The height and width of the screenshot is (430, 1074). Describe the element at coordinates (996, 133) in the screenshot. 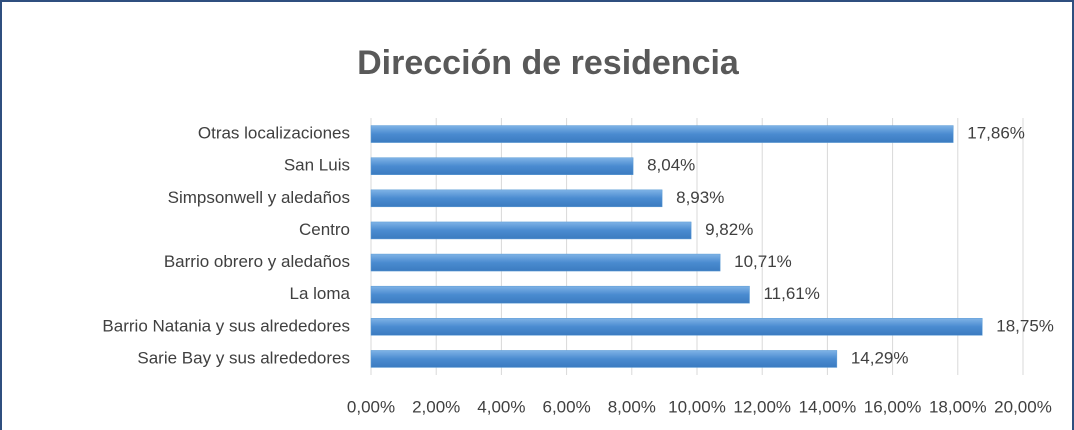

I see `value-label: 17,86%` at that location.